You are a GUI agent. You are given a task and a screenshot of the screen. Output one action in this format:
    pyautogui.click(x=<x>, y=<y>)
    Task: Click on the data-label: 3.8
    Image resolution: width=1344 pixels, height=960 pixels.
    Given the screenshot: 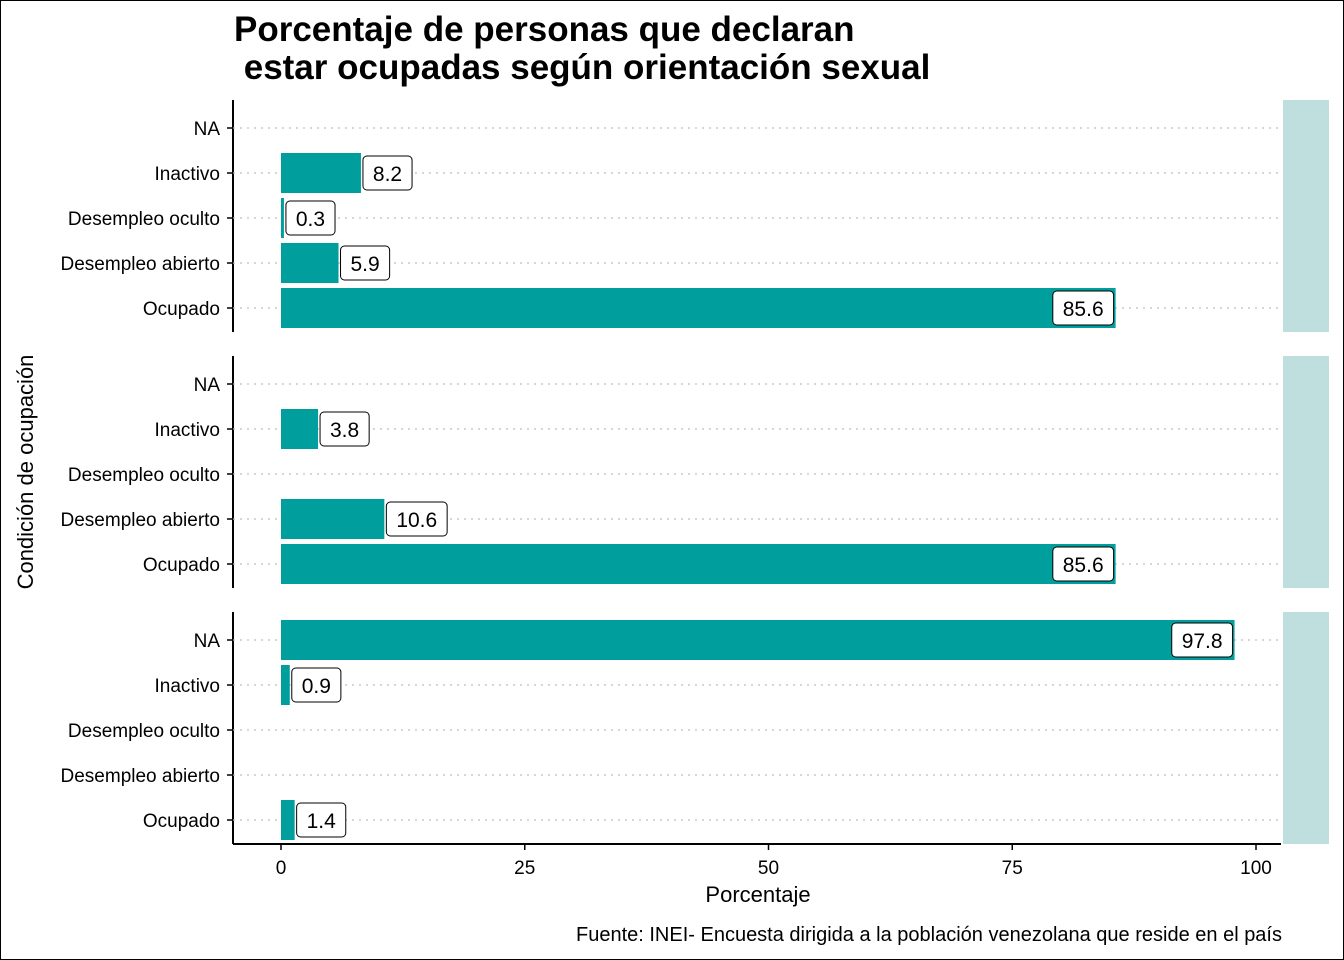 What is the action you would take?
    pyautogui.click(x=344, y=430)
    